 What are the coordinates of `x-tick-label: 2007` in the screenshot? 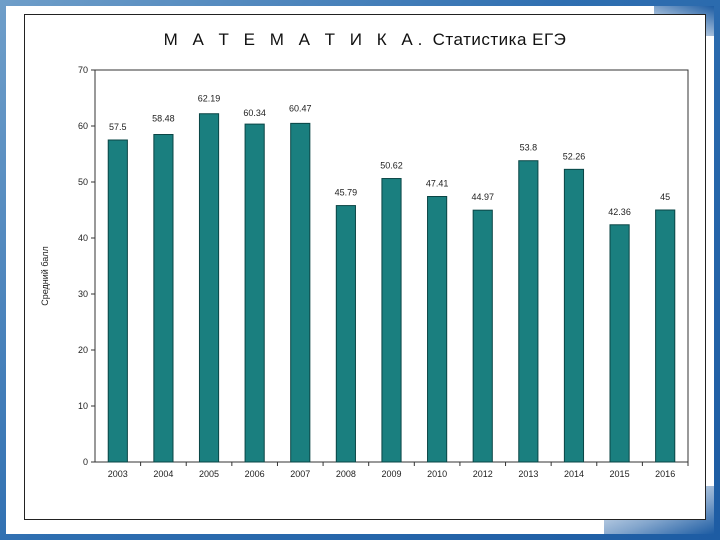 It's located at (300, 474).